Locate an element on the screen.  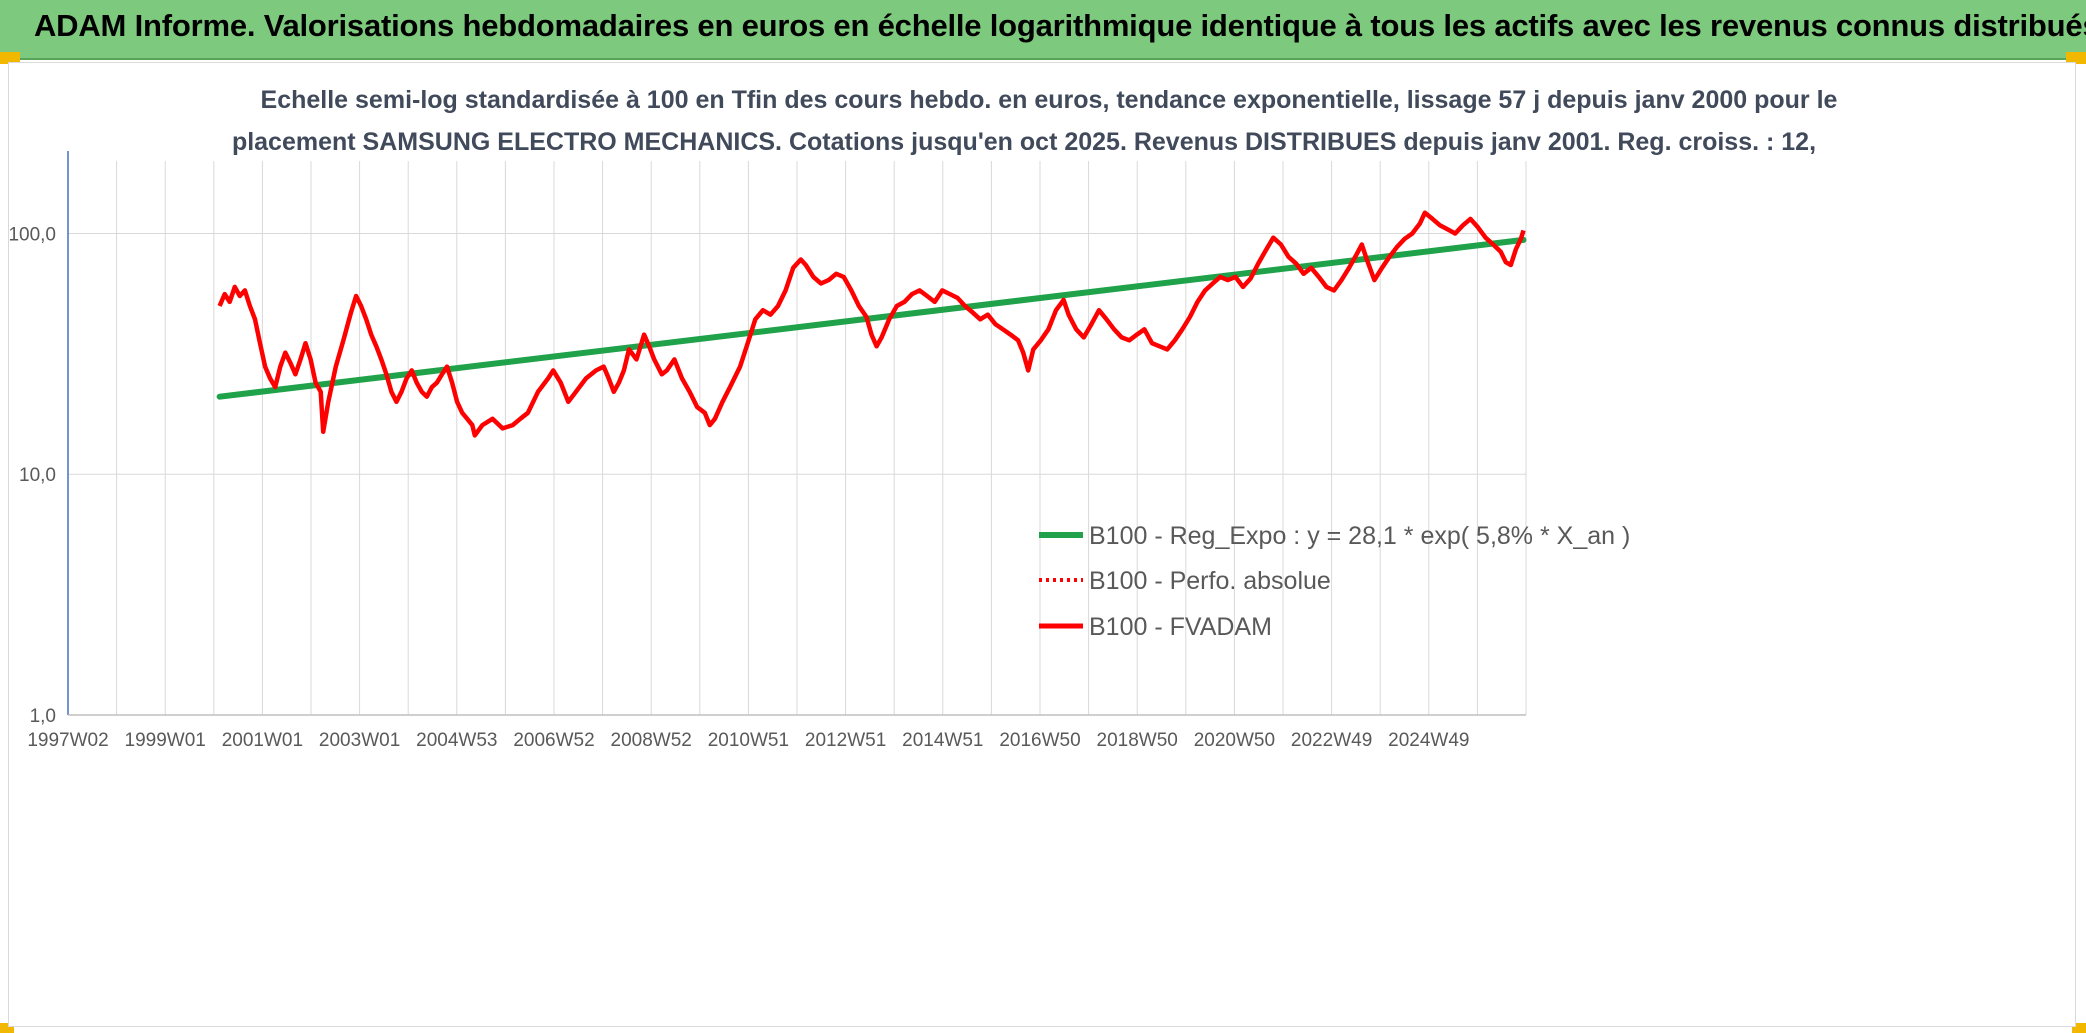
x-tick-label: 2003W01 is located at coordinates (359, 740).